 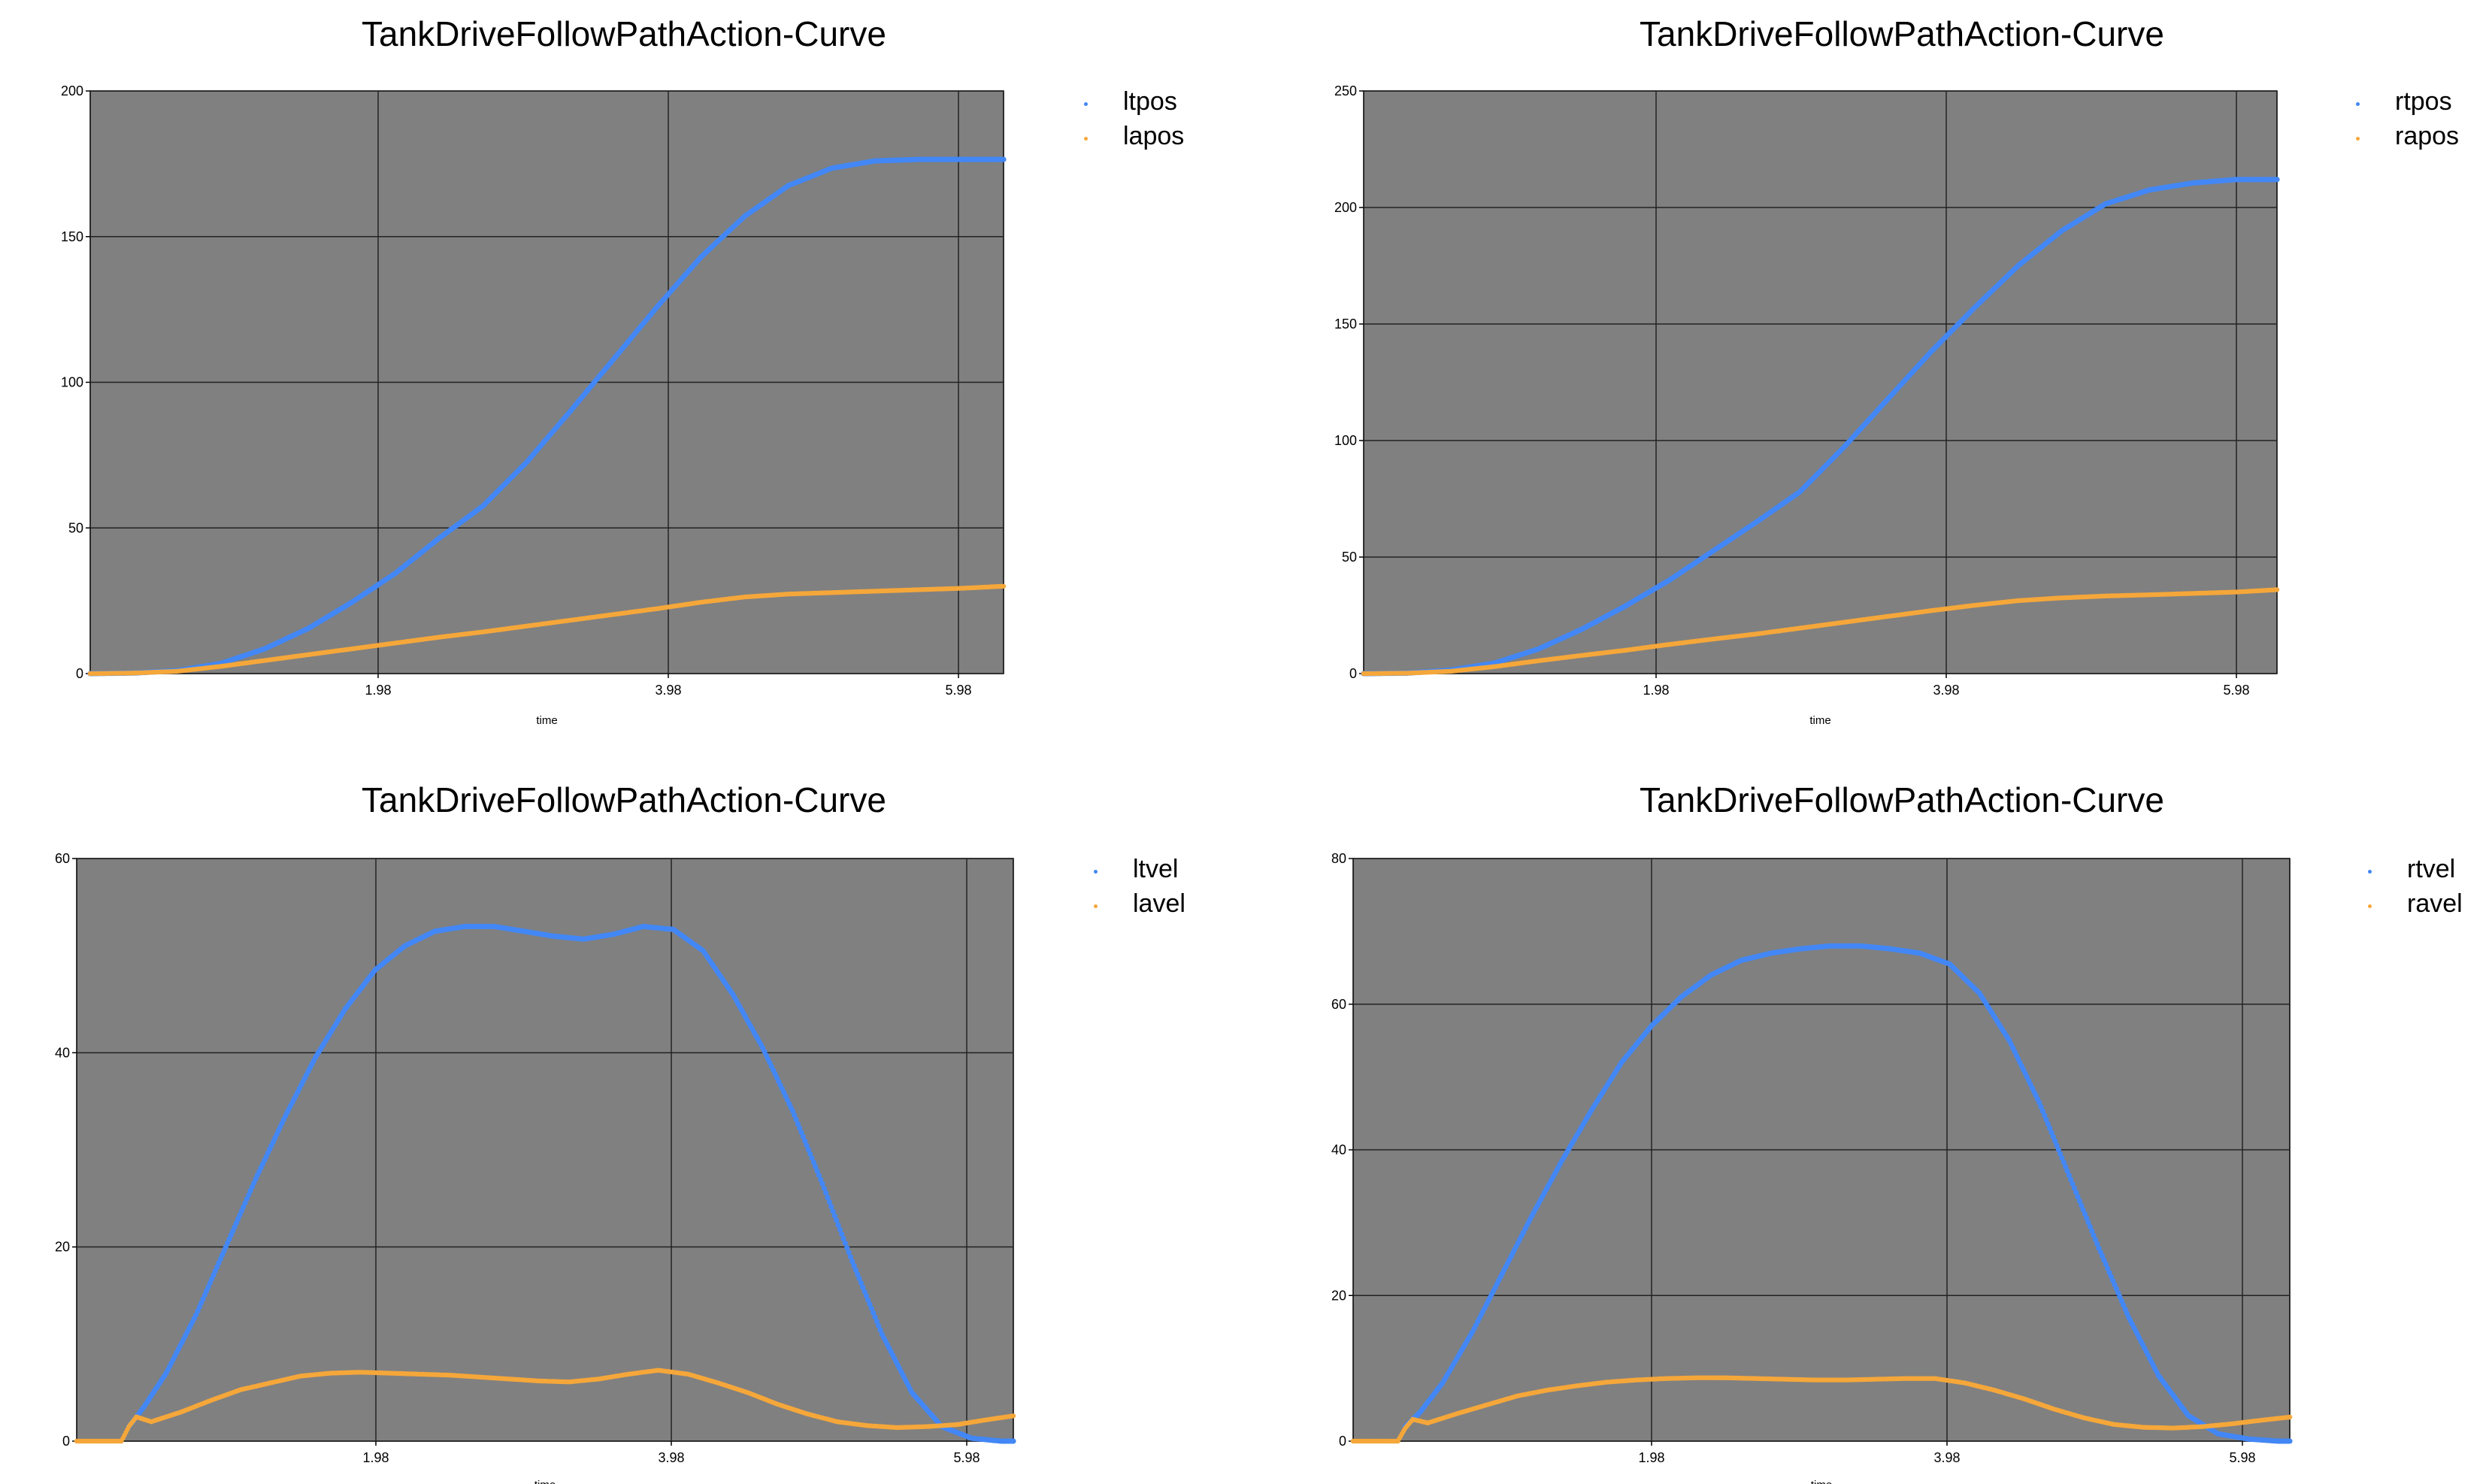 What do you see at coordinates (545, 1405) in the screenshot?
I see `series-lavel` at bounding box center [545, 1405].